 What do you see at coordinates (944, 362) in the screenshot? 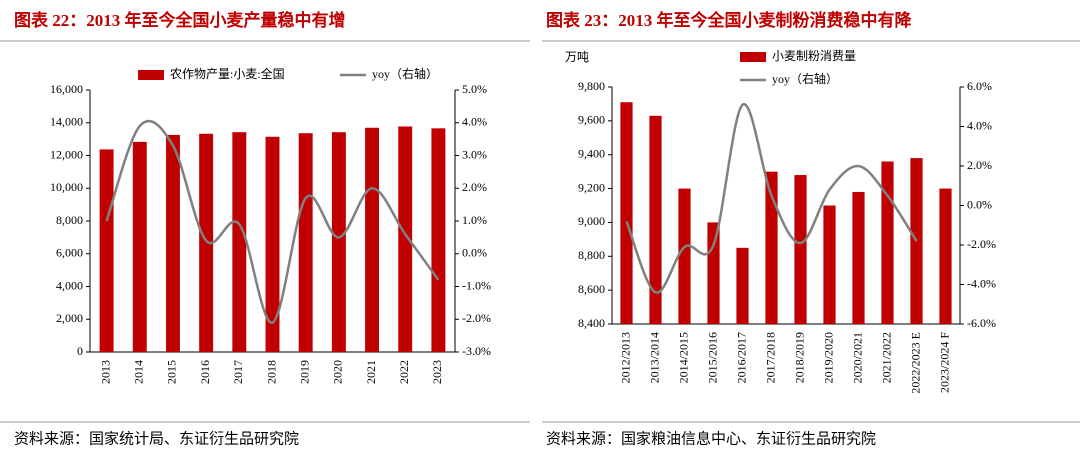
I see `x-tick-label: 2023/2024 F` at bounding box center [944, 362].